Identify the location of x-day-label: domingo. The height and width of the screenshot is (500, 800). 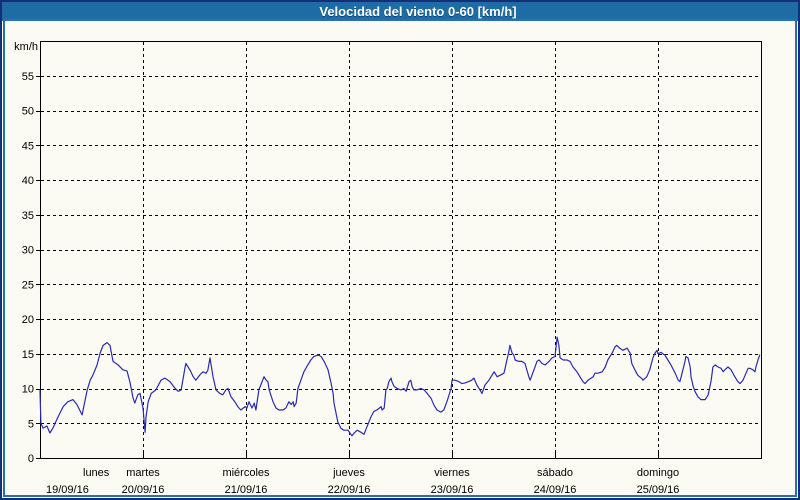
(658, 473).